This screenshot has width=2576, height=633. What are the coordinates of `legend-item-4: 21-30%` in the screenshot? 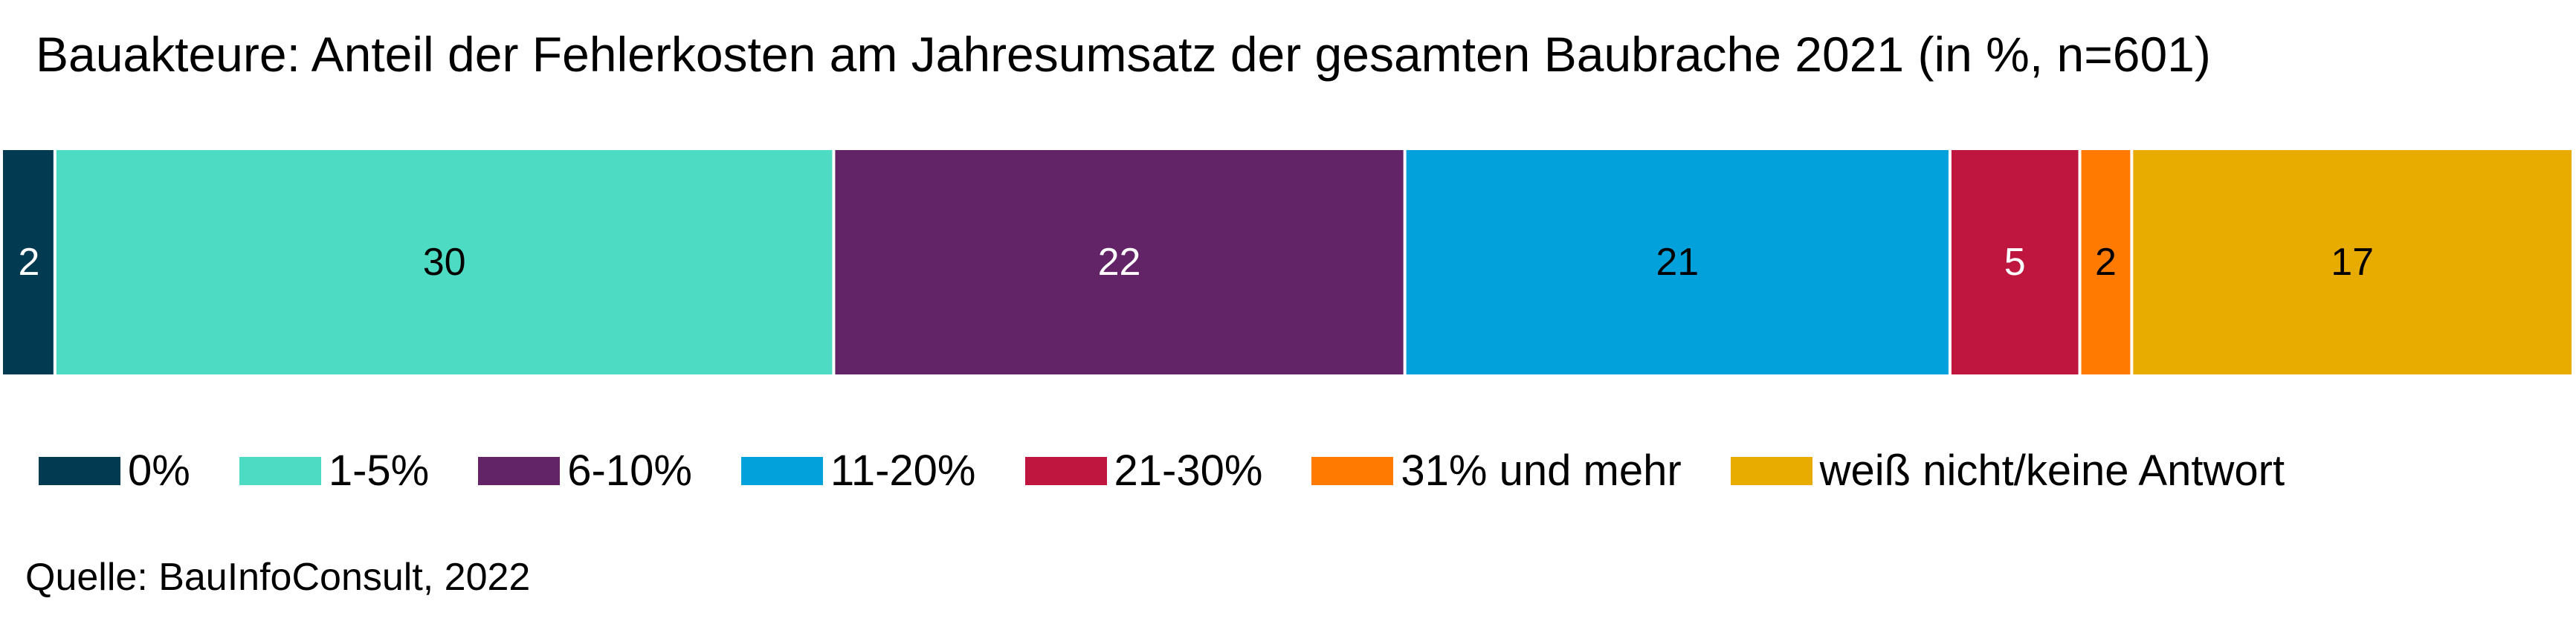 It's located at (1143, 471).